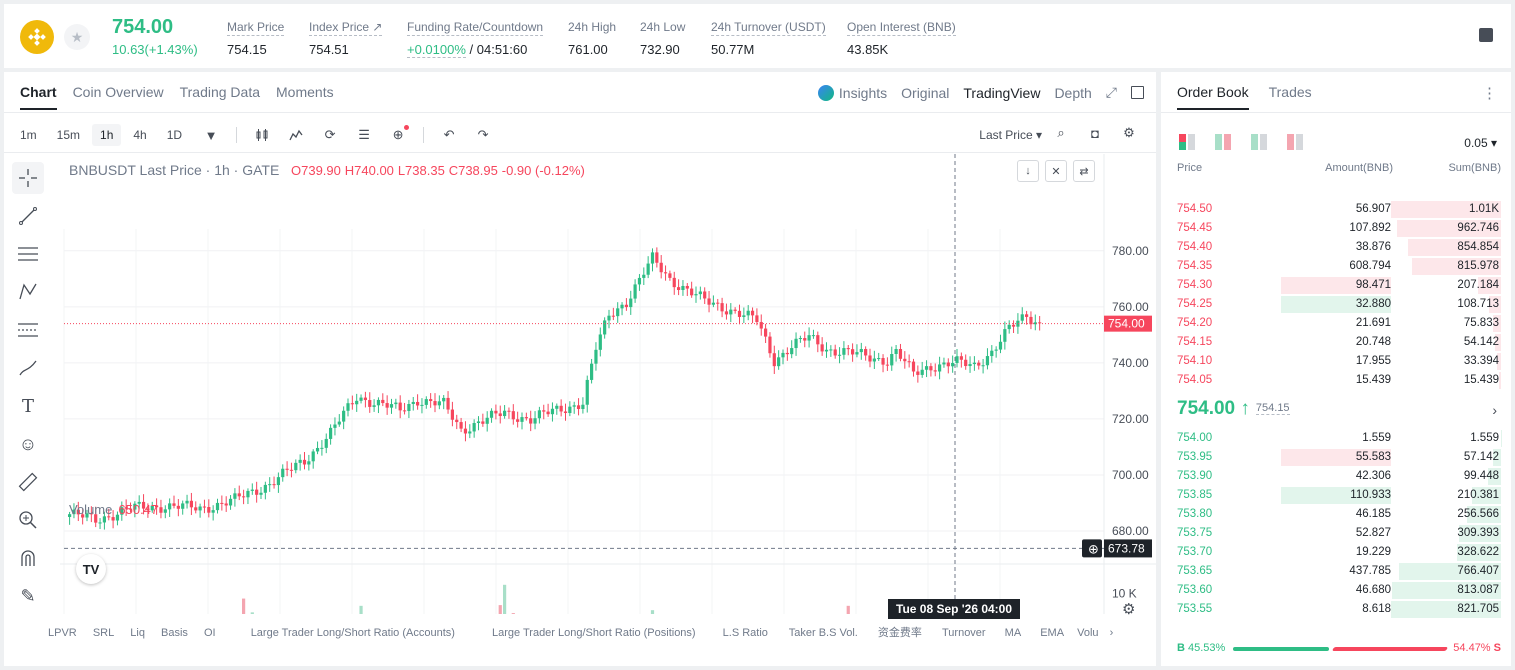  Describe the element at coordinates (352, 633) in the screenshot. I see `indicator-item: Large Trader Long/Short Ratio (Accounts)` at that location.